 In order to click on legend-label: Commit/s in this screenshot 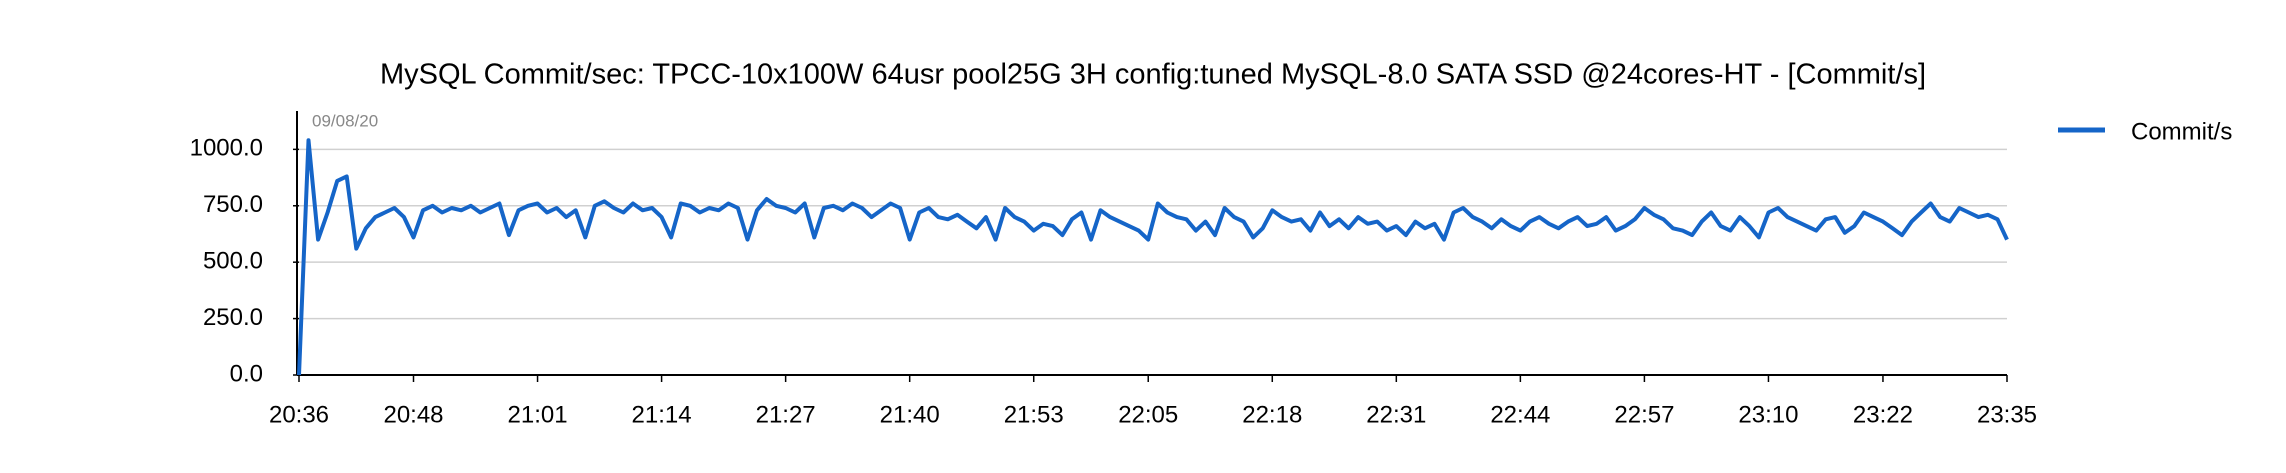, I will do `click(2181, 131)`.